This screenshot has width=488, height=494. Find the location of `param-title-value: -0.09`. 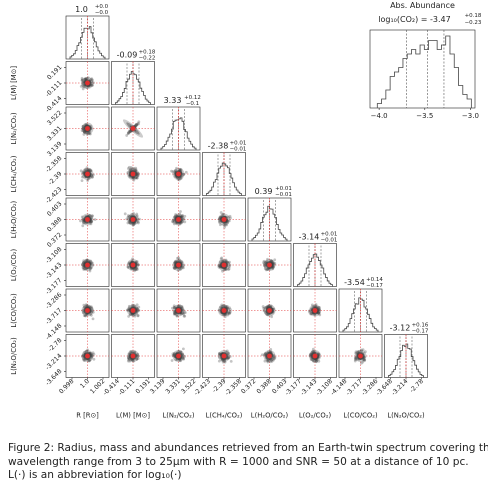

param-title-value: -0.09 is located at coordinates (127, 55).